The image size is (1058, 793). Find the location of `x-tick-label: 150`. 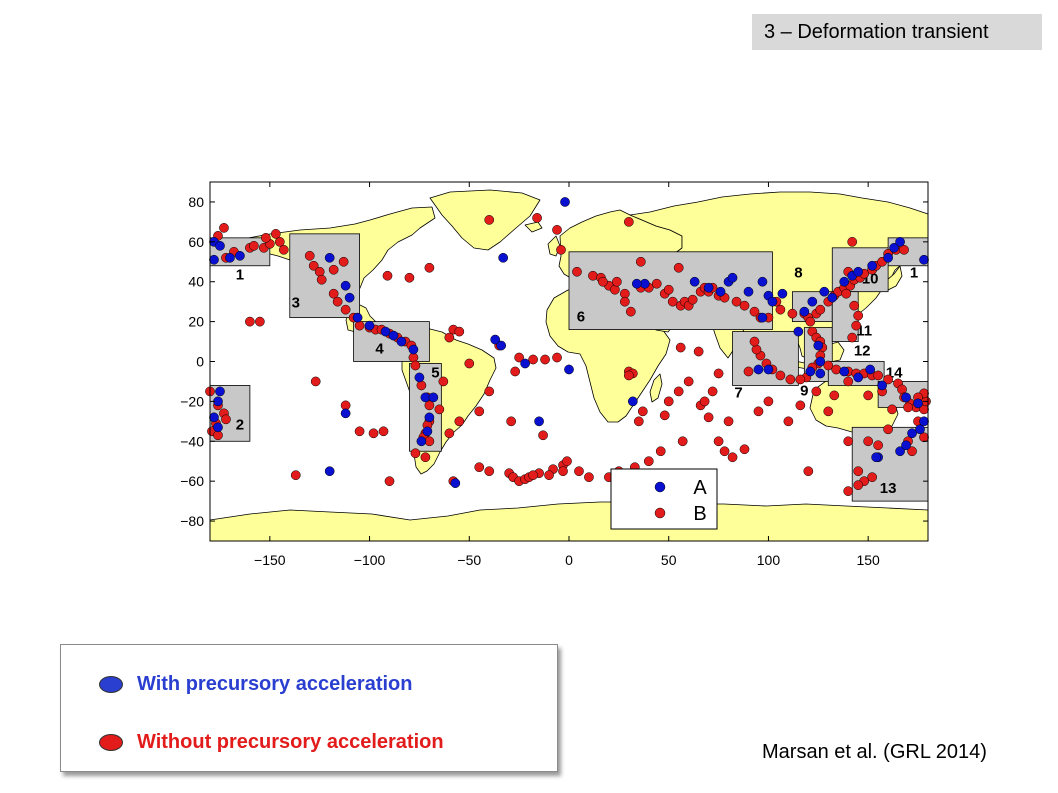

x-tick-label: 150 is located at coordinates (868, 560).